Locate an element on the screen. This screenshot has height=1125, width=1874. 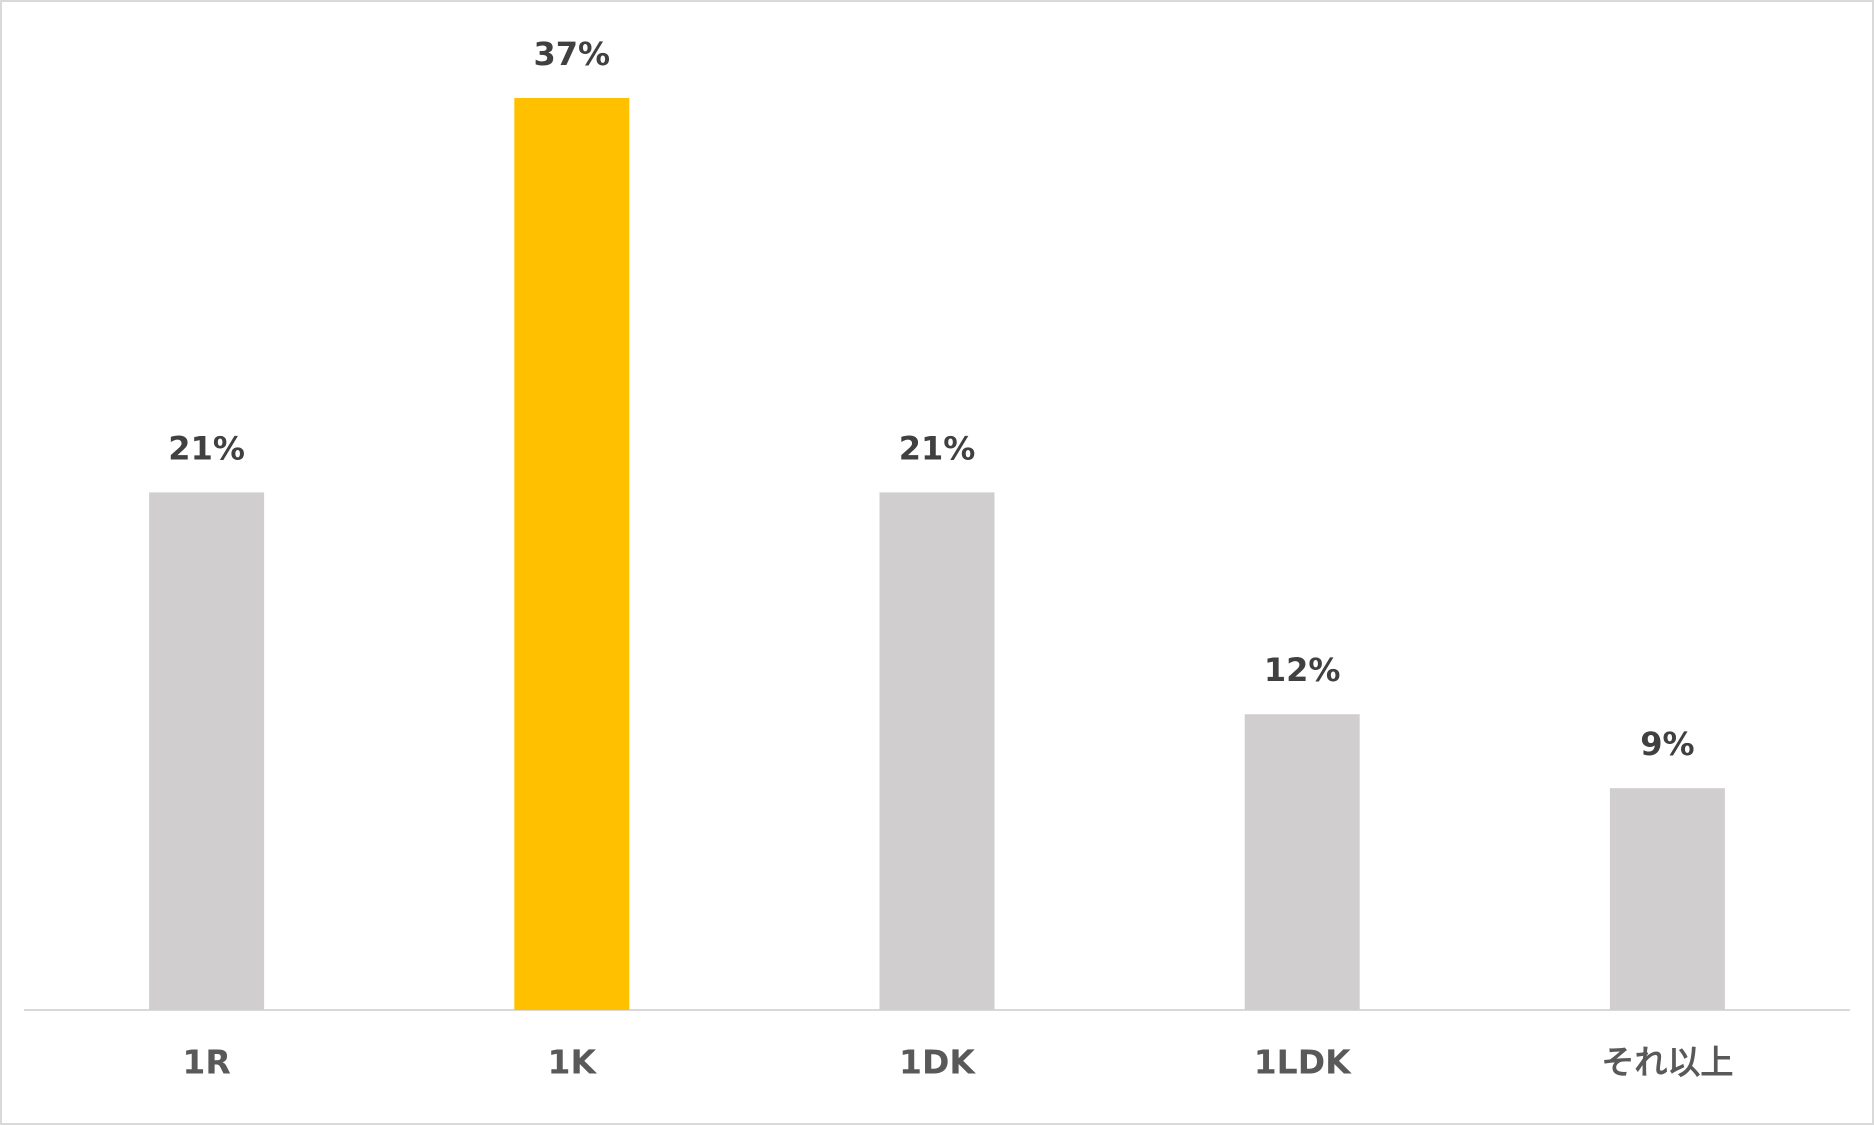
x-tick-label: 1DK is located at coordinates (937, 1062).